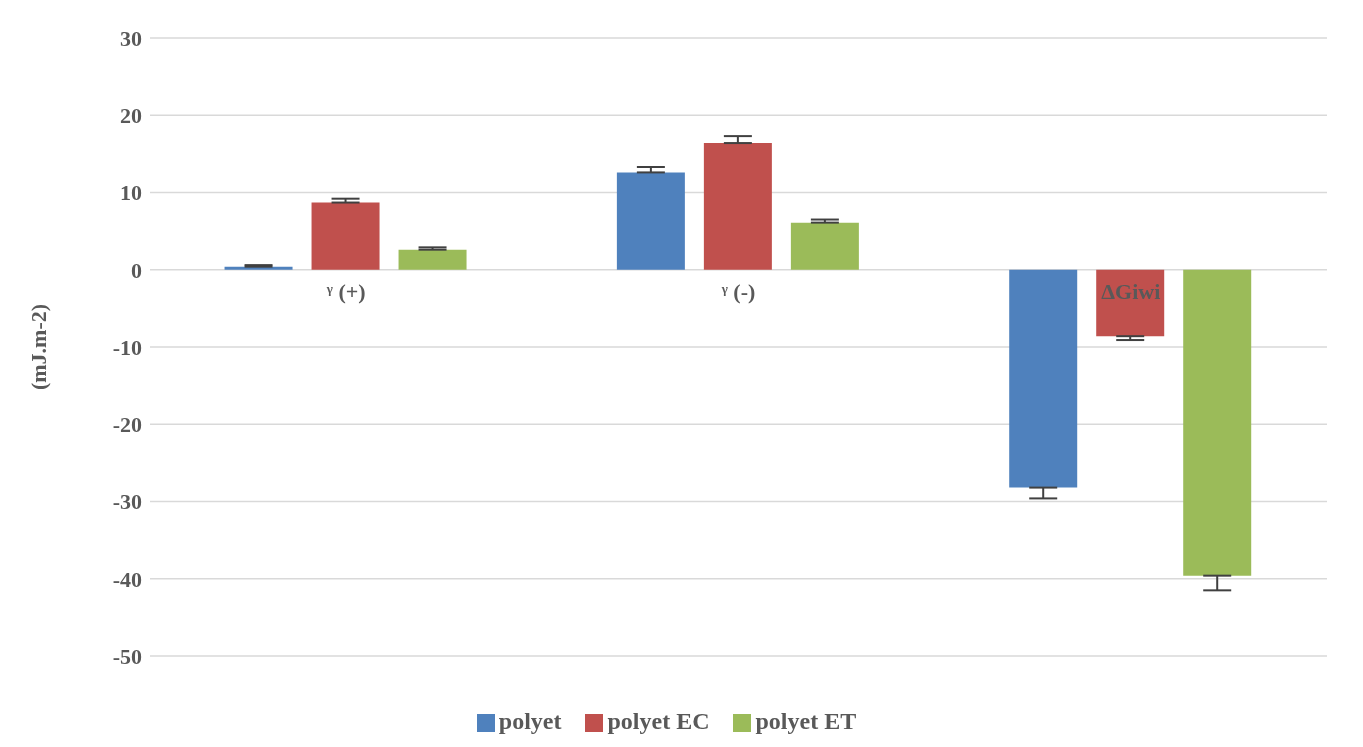  What do you see at coordinates (658, 721) in the screenshot?
I see `legend-label: polyet EC` at bounding box center [658, 721].